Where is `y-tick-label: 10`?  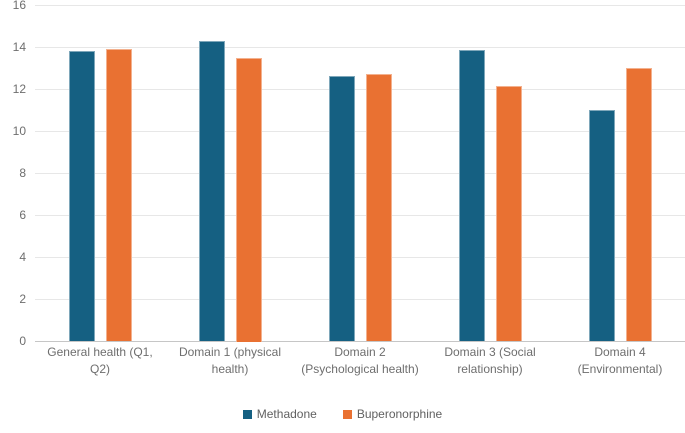 y-tick-label: 10 is located at coordinates (19, 131).